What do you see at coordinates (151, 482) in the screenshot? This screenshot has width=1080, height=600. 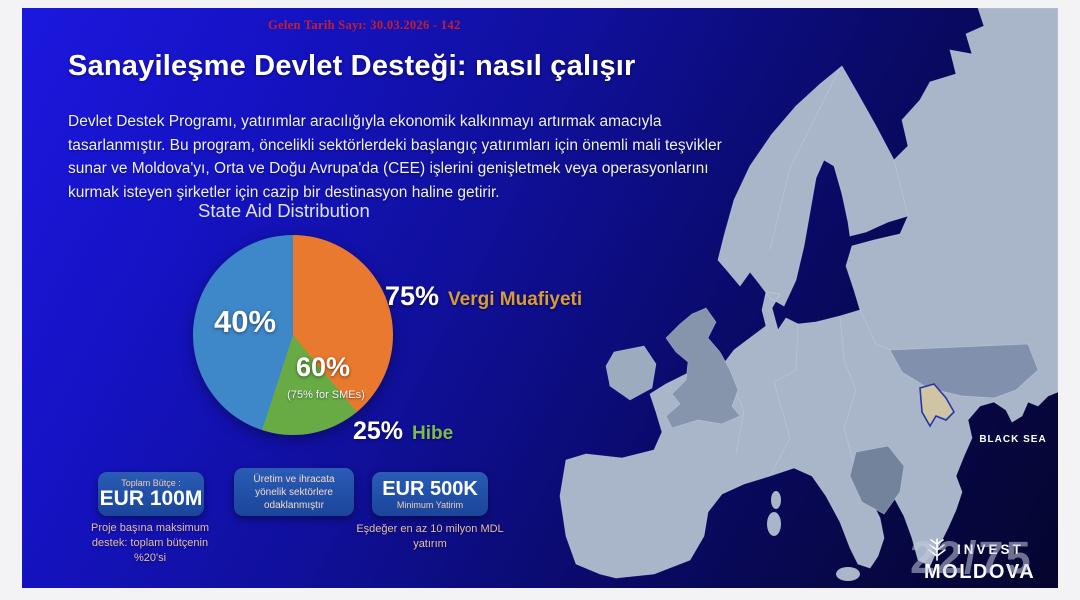 I see `card-total-budget-label: Toplam Bütçe :` at bounding box center [151, 482].